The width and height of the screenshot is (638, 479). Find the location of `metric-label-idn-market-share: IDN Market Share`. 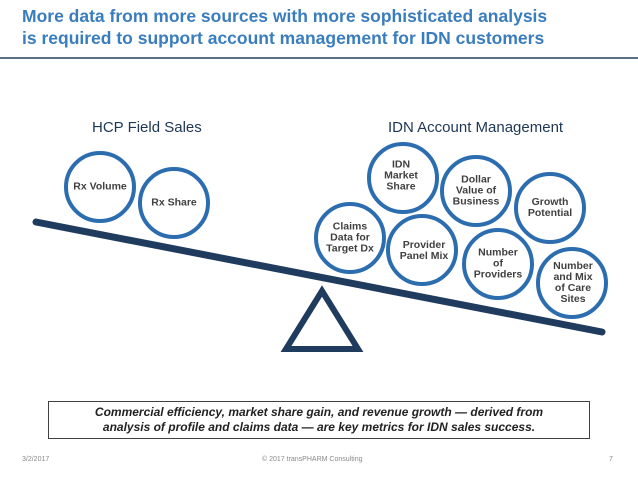

metric-label-idn-market-share: IDN Market Share is located at coordinates (401, 175).